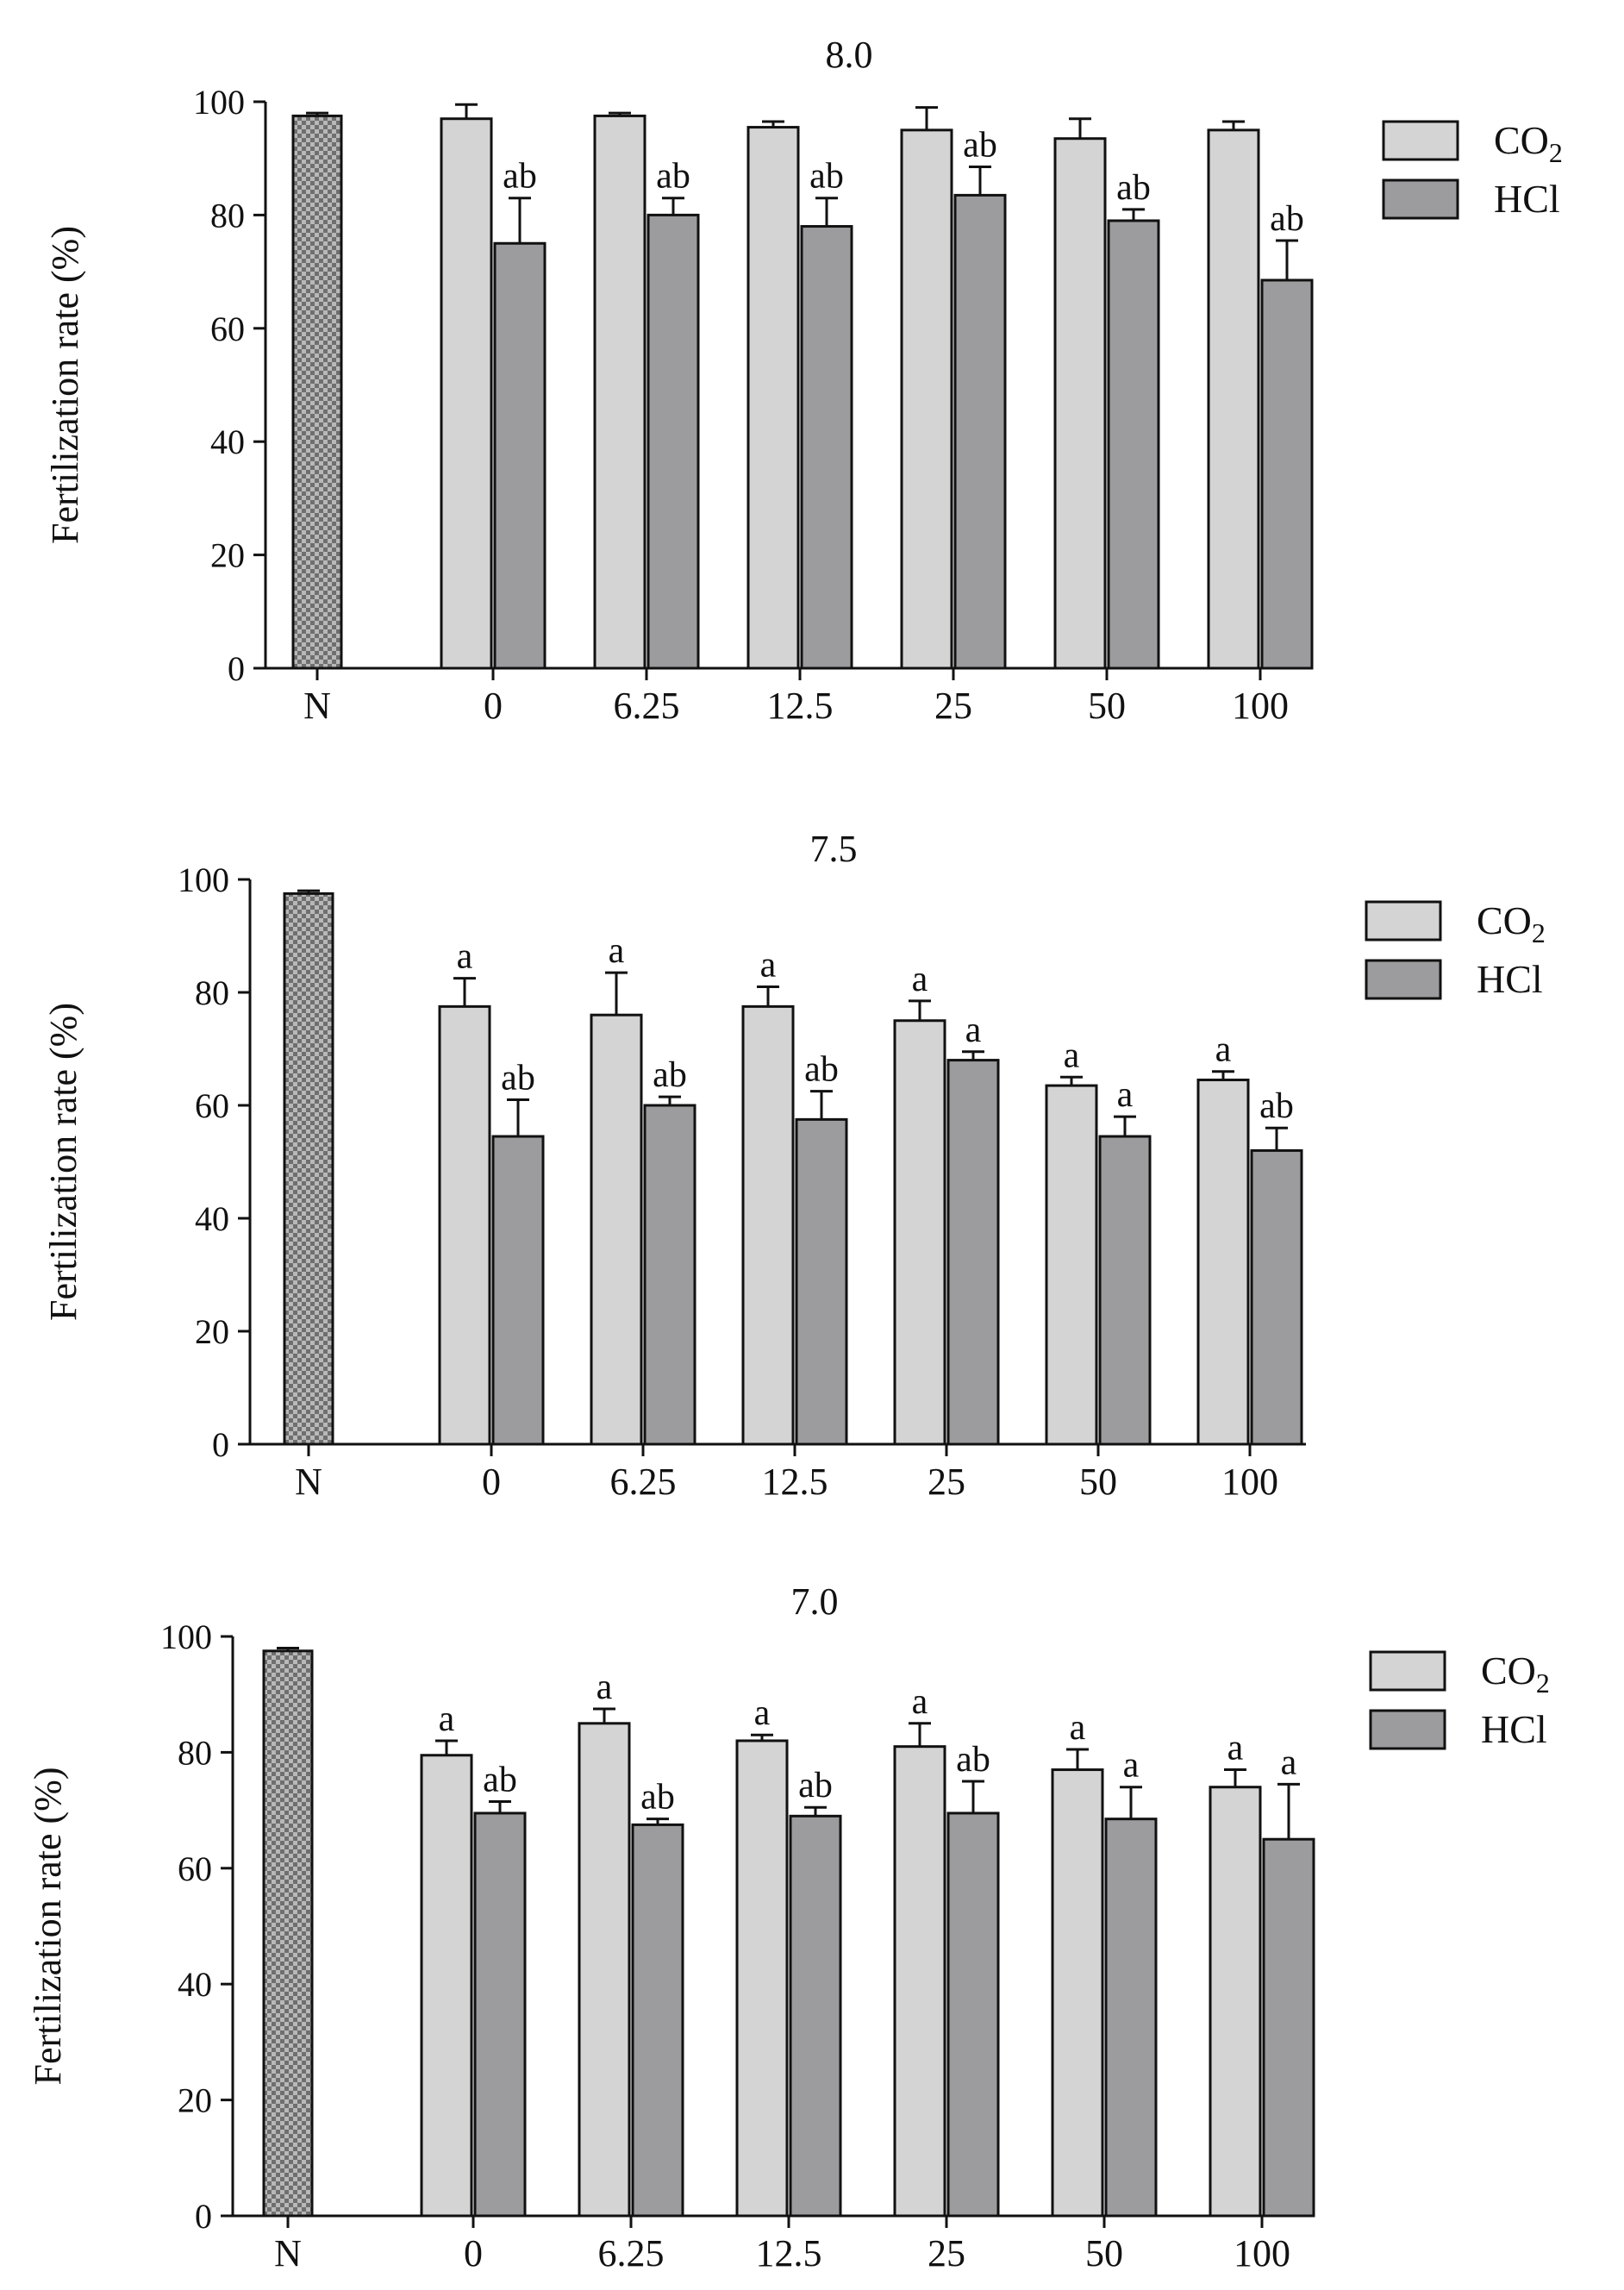  What do you see at coordinates (789, 2253) in the screenshot?
I see `x-tick-label: 12.5` at bounding box center [789, 2253].